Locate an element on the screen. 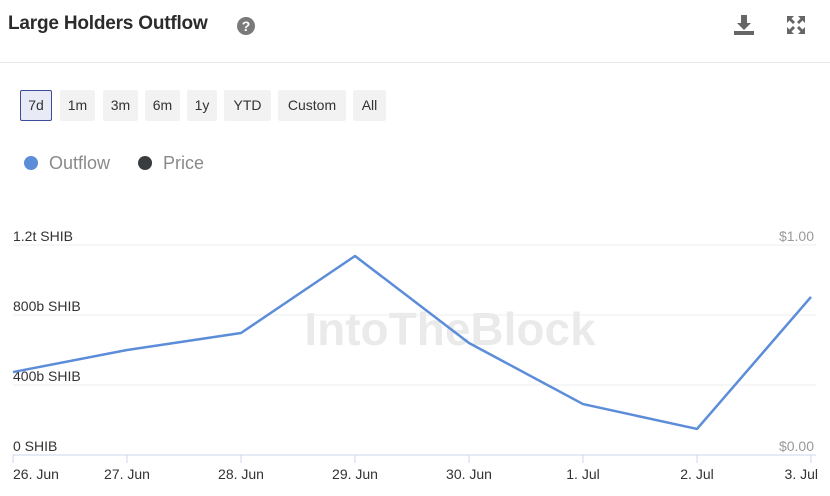 The height and width of the screenshot is (496, 830). range-button: YTD is located at coordinates (247, 105).